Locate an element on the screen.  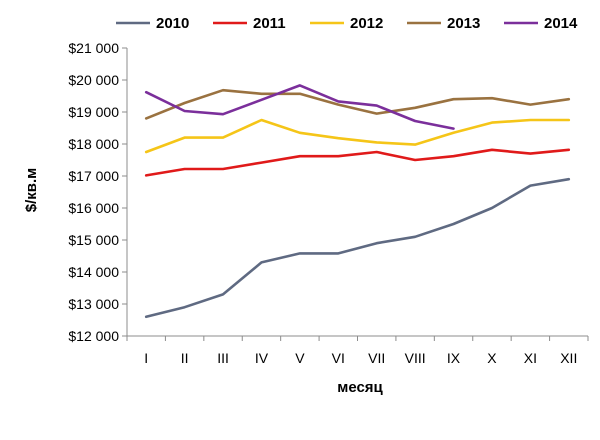
x-axis-title: месяц is located at coordinates (360, 387).